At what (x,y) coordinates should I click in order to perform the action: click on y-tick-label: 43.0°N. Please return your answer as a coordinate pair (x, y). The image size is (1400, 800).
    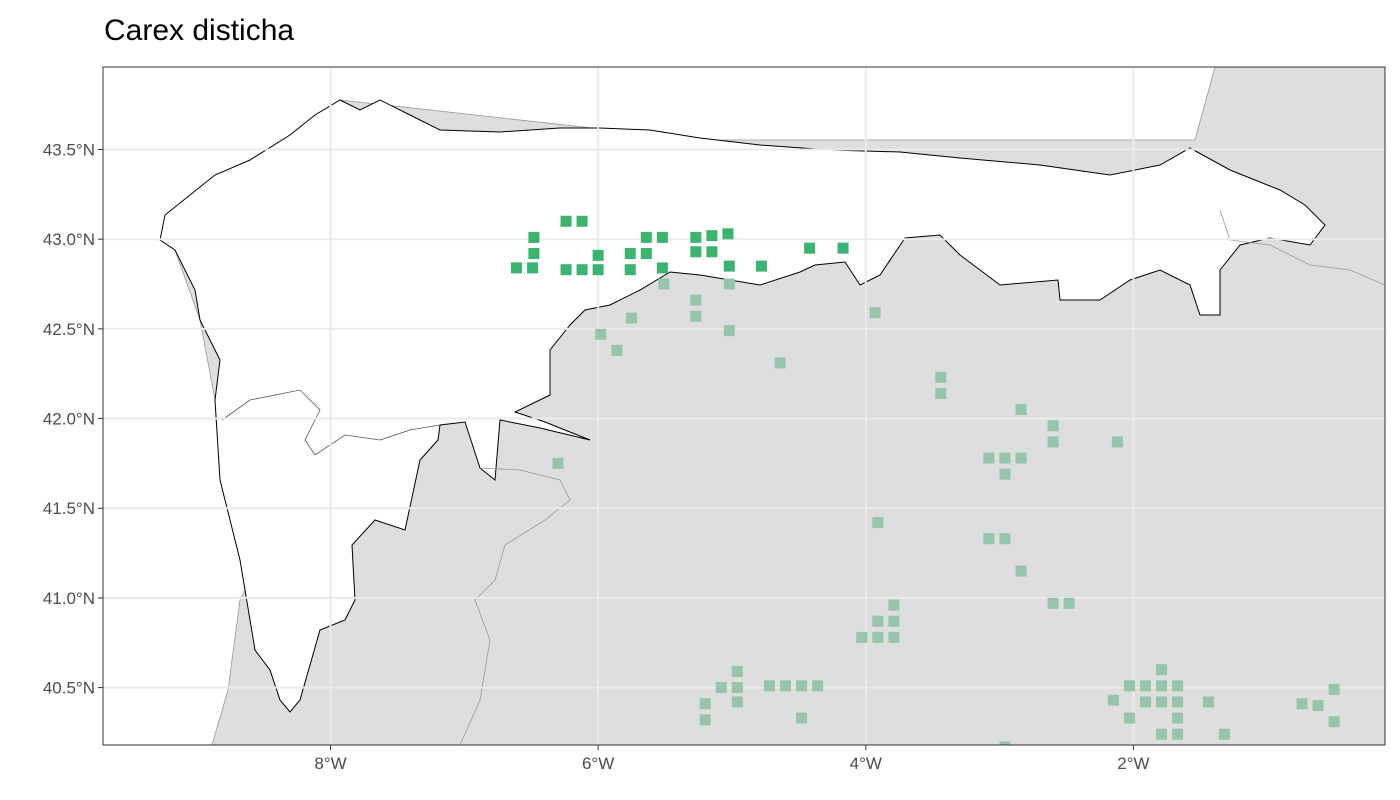
    Looking at the image, I should click on (69, 239).